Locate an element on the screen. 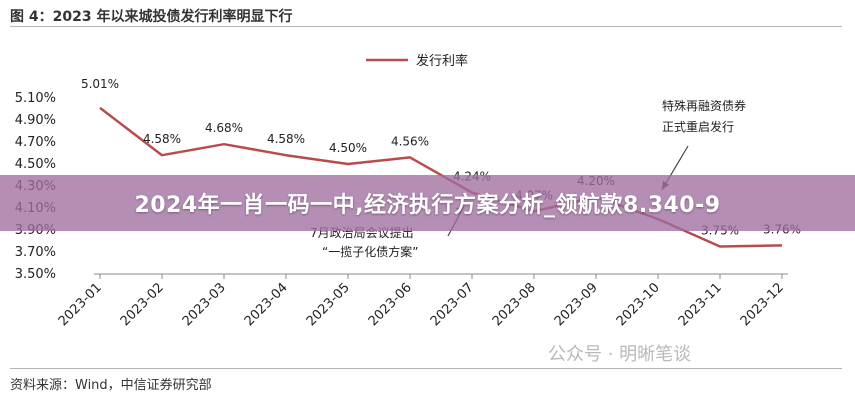 The height and width of the screenshot is (400, 855). x-tick-label: 2023-02 is located at coordinates (142, 304).